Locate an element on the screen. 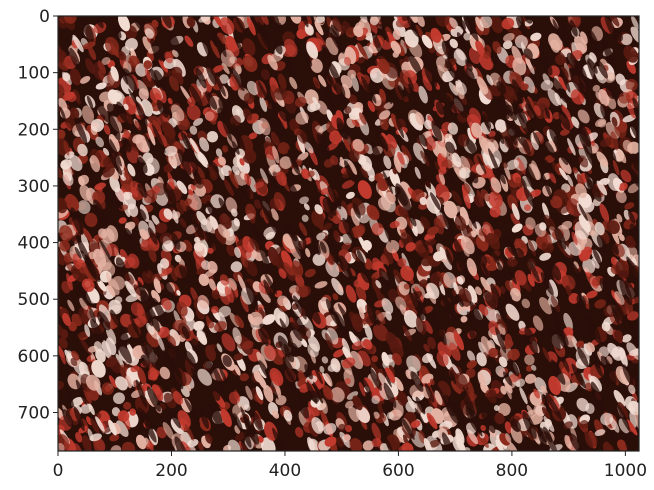 This screenshot has height=490, width=654. x-tick-label: 800 is located at coordinates (512, 471).